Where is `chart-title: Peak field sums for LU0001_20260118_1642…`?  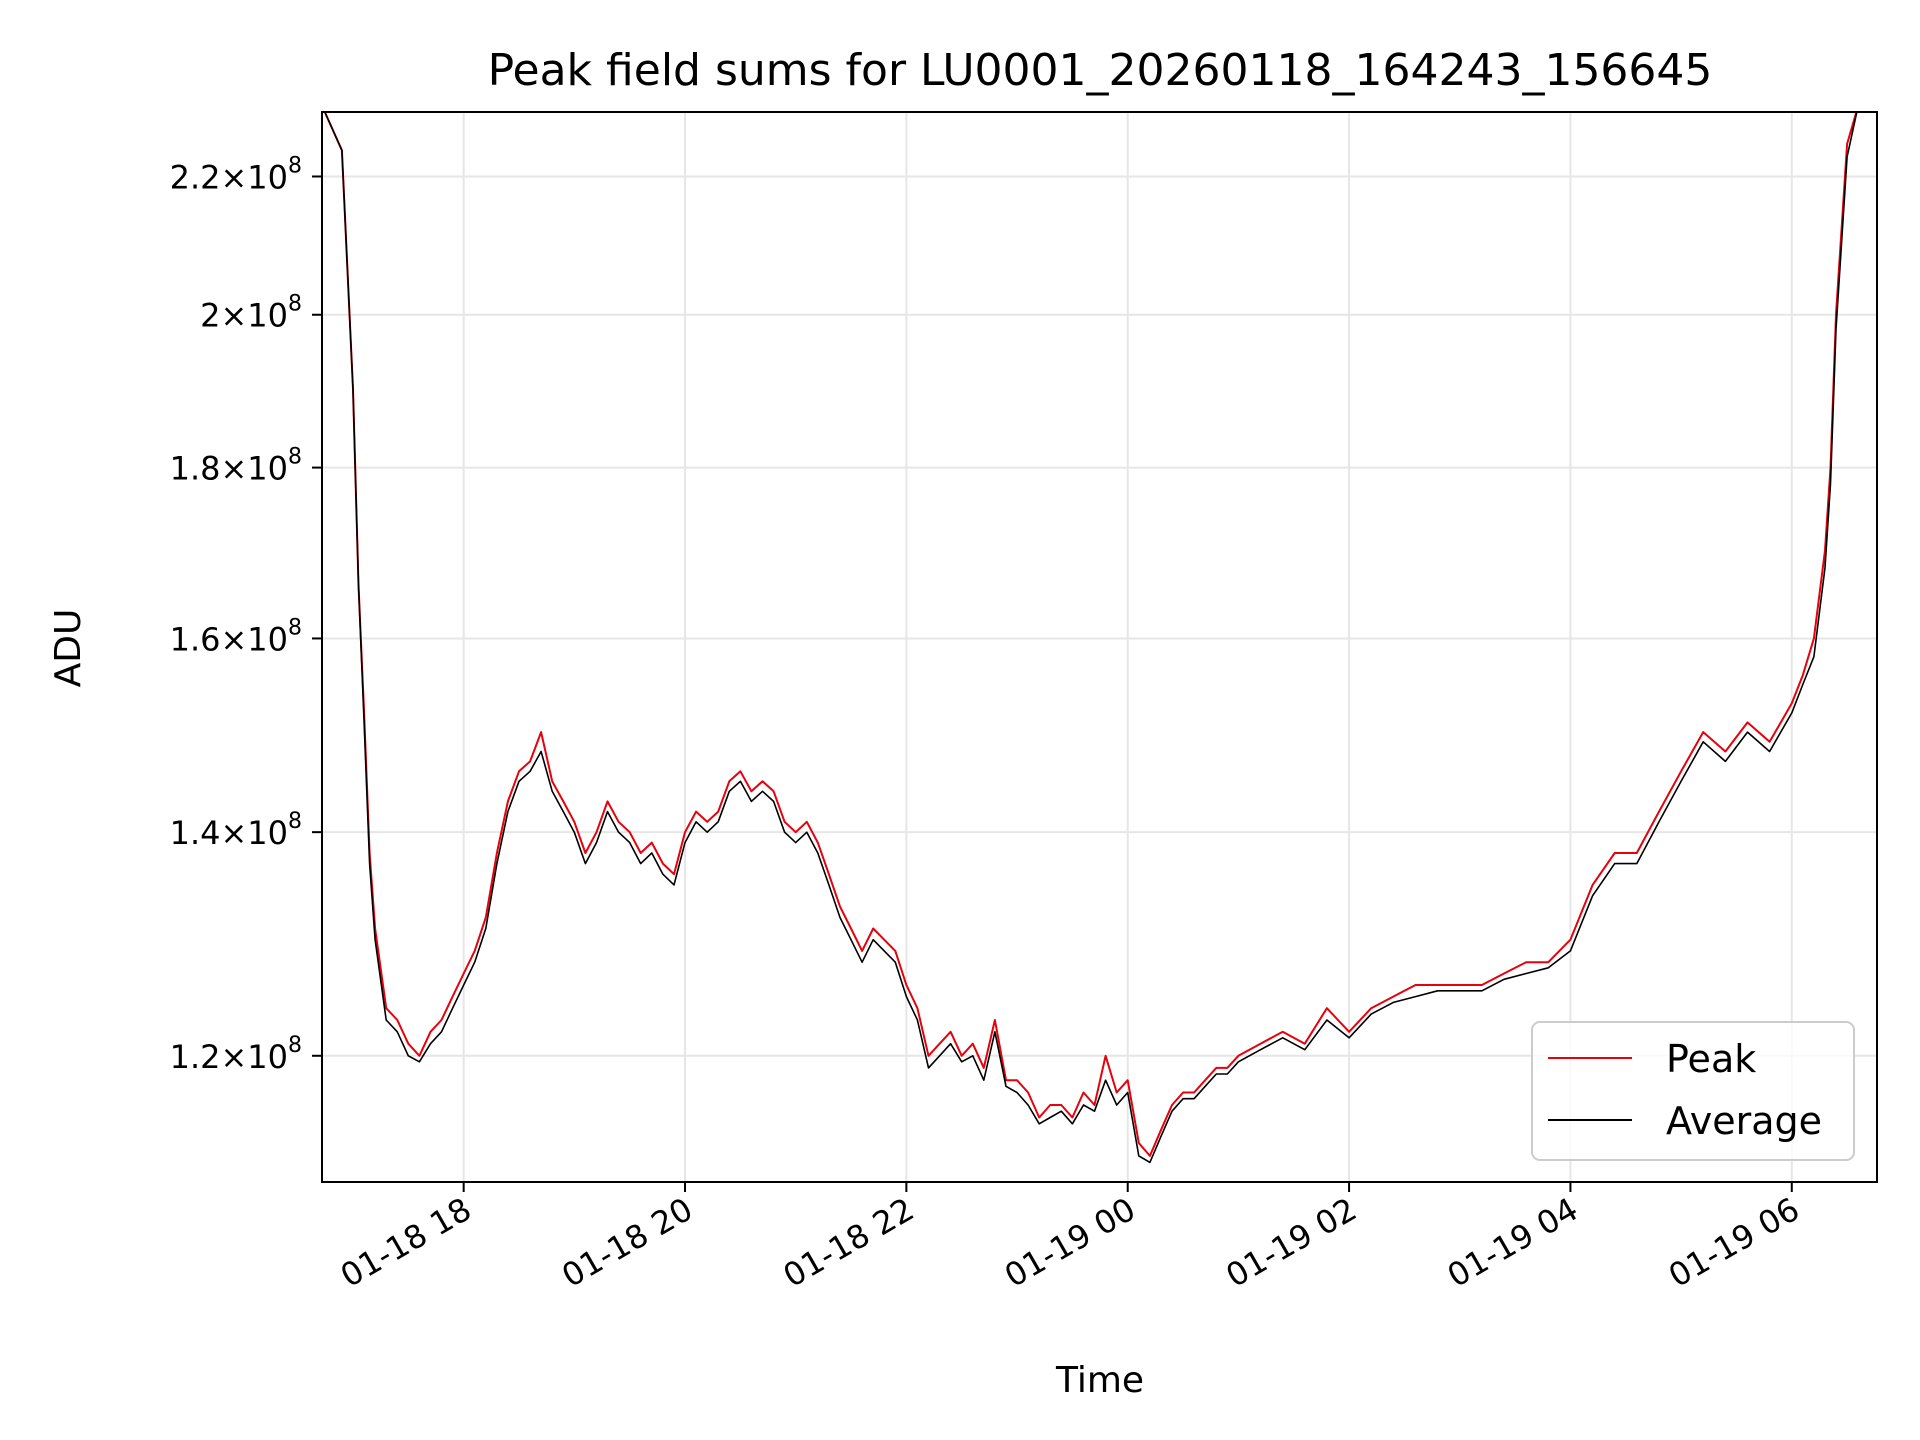
chart-title: Peak field sums for LU0001_20260118_1642… is located at coordinates (1100, 70).